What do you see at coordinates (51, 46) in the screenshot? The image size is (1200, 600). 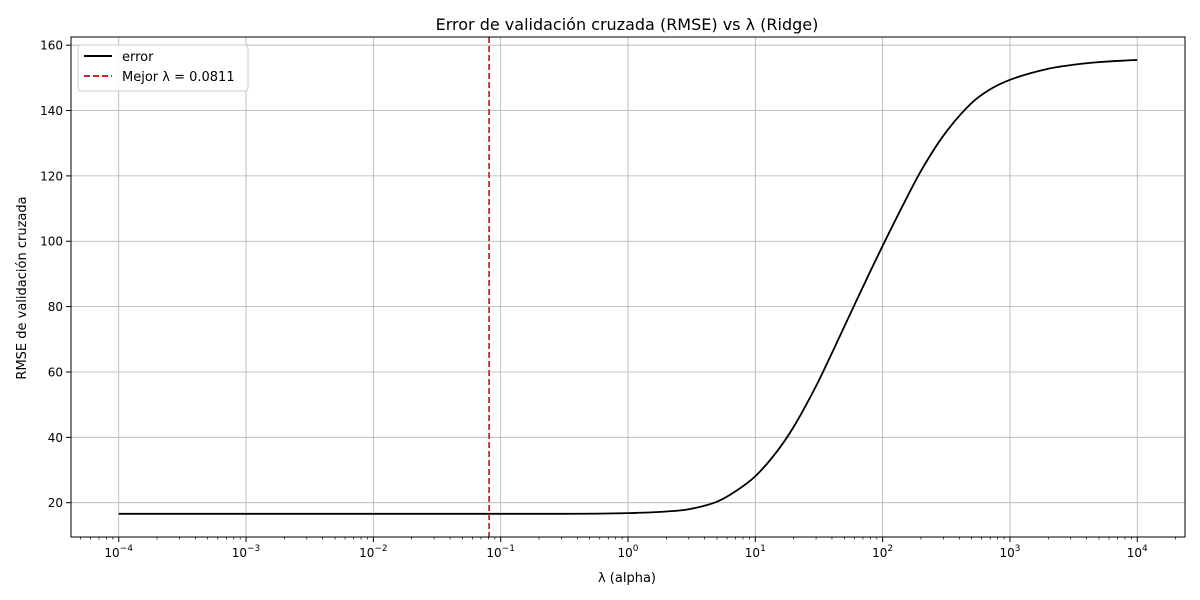 I see `y-tick-label: 160` at bounding box center [51, 46].